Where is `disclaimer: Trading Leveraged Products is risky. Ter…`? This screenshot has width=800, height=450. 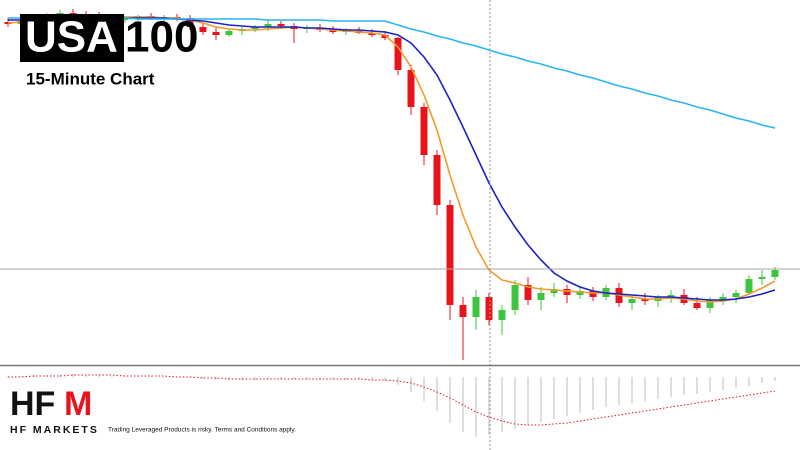 disclaimer: Trading Leveraged Products is risky. Ter… is located at coordinates (202, 430).